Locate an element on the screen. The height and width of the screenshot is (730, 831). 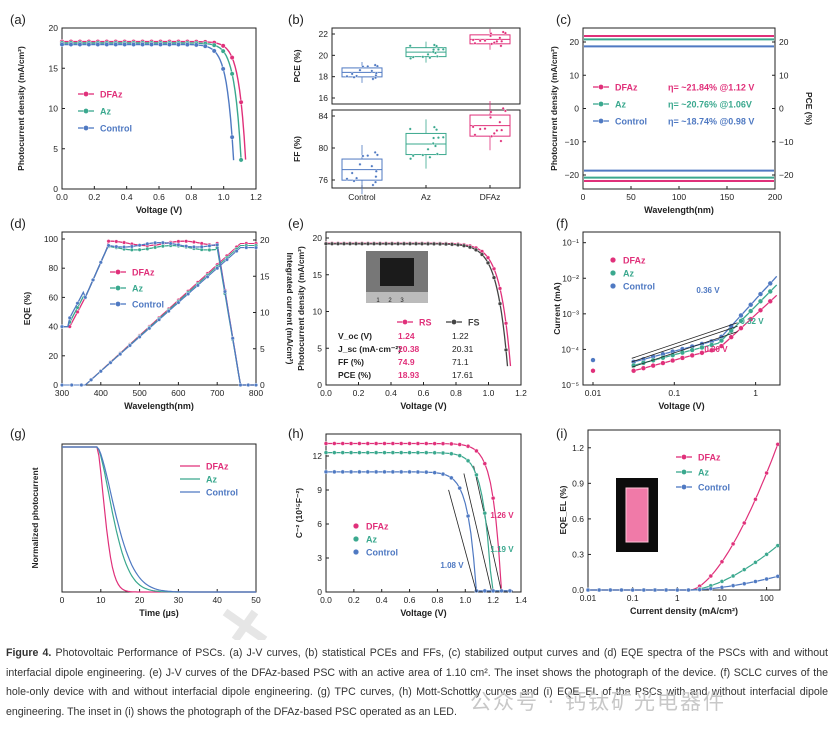
panel-e-y-tick: 0 is located at coordinates (319, 385).